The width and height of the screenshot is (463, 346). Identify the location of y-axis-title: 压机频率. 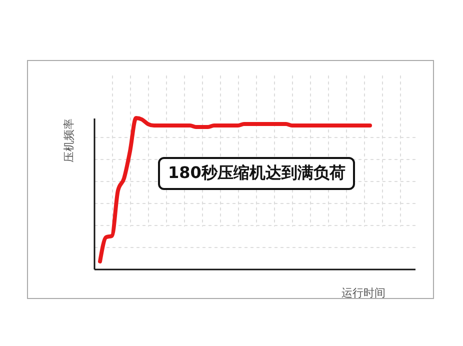
(69, 140).